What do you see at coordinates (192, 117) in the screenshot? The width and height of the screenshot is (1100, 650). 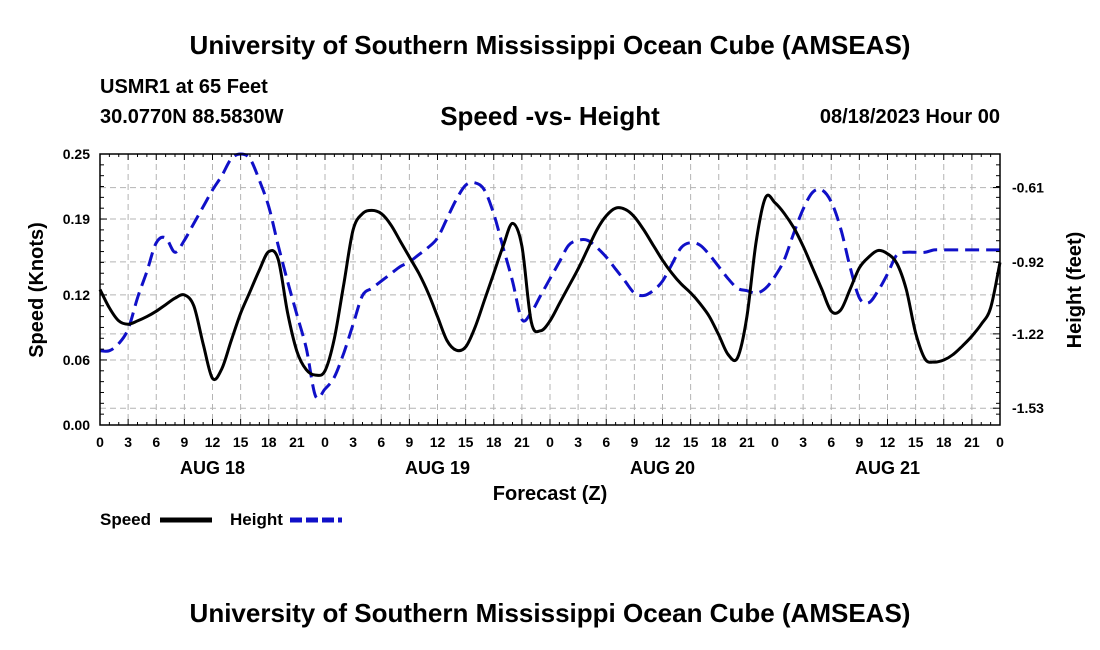 I see `coordinates-label: 30.0770N 88.5830W` at bounding box center [192, 117].